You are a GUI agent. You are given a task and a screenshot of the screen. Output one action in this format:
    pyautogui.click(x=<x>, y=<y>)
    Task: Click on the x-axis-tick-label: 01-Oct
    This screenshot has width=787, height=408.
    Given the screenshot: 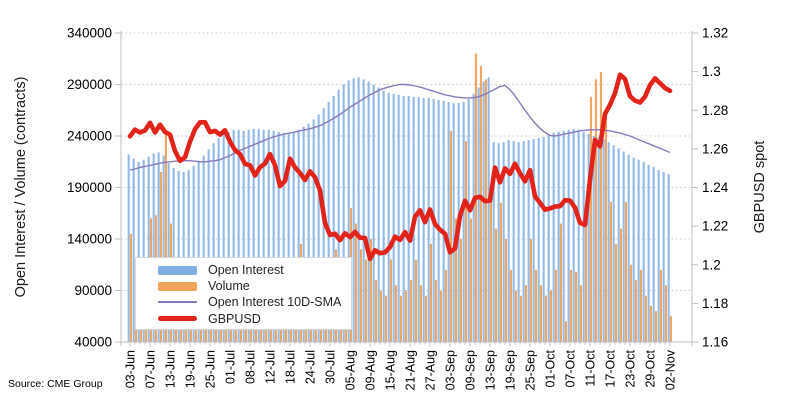 What is the action you would take?
    pyautogui.click(x=551, y=368)
    